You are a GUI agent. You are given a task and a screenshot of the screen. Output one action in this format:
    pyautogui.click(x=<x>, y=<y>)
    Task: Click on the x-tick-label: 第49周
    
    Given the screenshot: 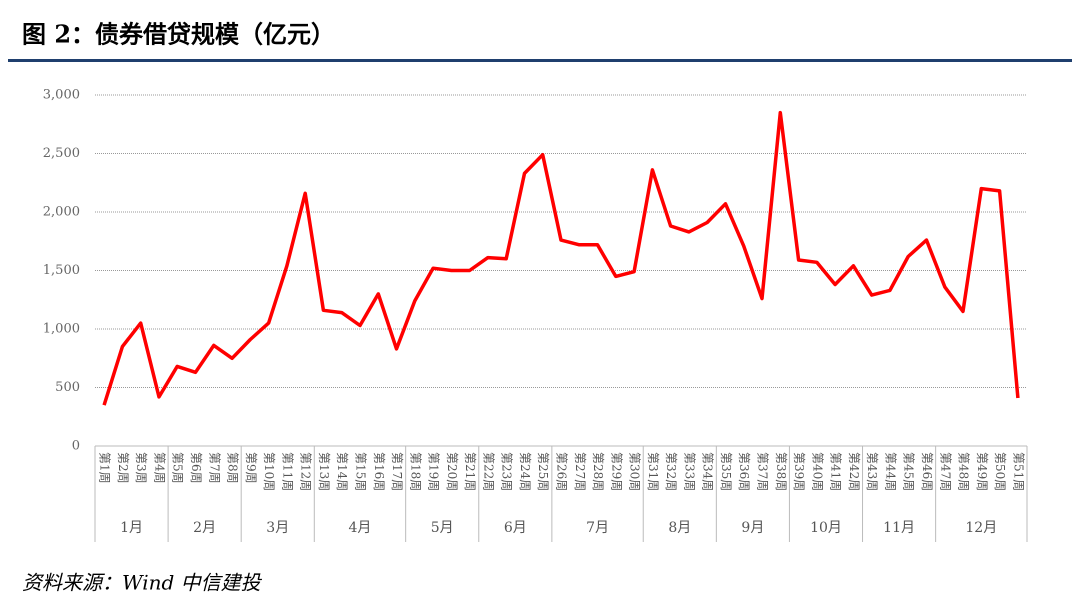 What is the action you would take?
    pyautogui.click(x=982, y=471)
    